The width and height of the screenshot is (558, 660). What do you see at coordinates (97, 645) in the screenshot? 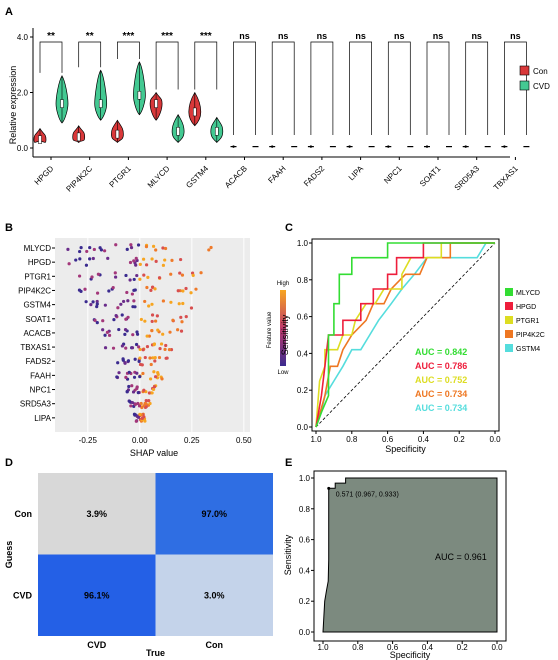
I see `cm-col-label-cvd: CVD` at bounding box center [97, 645].